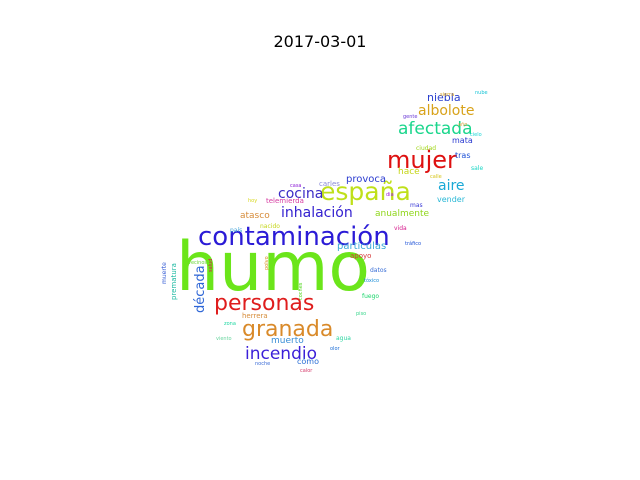 Image resolution: width=640 pixels, height=480 pixels. Describe the element at coordinates (400, 228) in the screenshot. I see `word-36: vida` at that location.